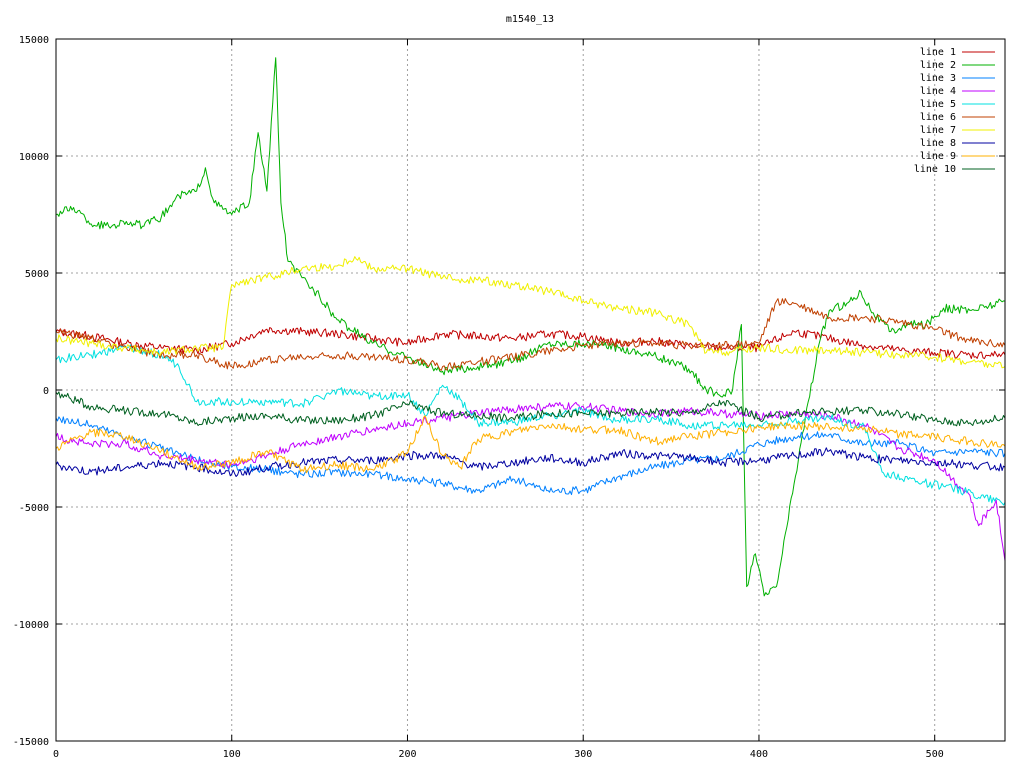 Image resolution: width=1024 pixels, height=768 pixels. What do you see at coordinates (31, 742) in the screenshot?
I see `y-tick-label: -15000` at bounding box center [31, 742].